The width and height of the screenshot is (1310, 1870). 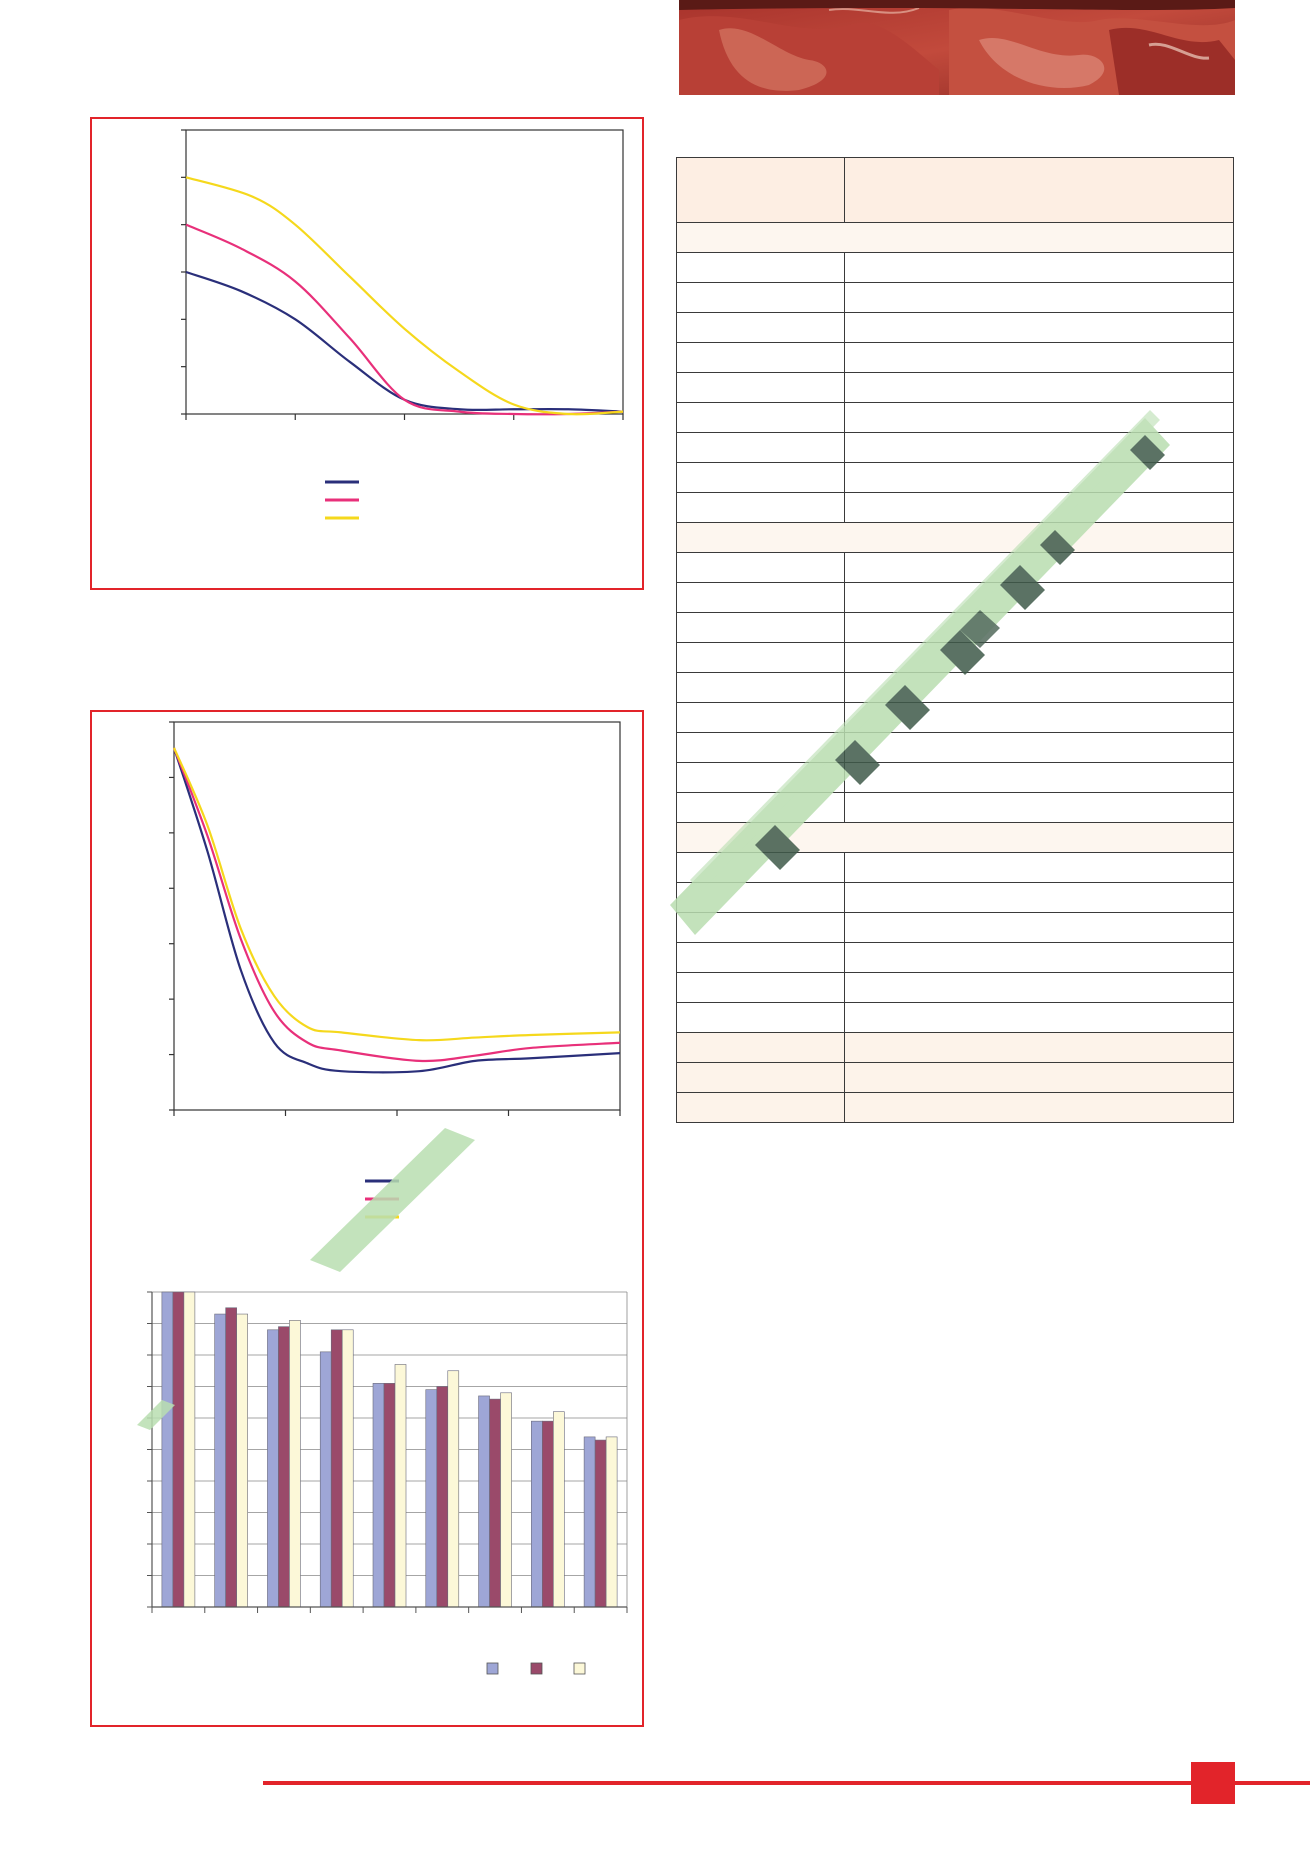 I want to click on page-marker, so click(x=1213, y=1783).